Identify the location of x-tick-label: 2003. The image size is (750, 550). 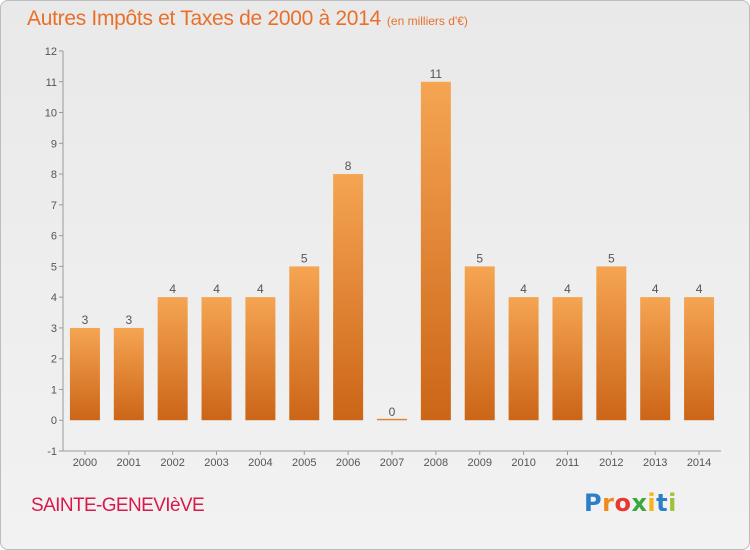
(216, 463).